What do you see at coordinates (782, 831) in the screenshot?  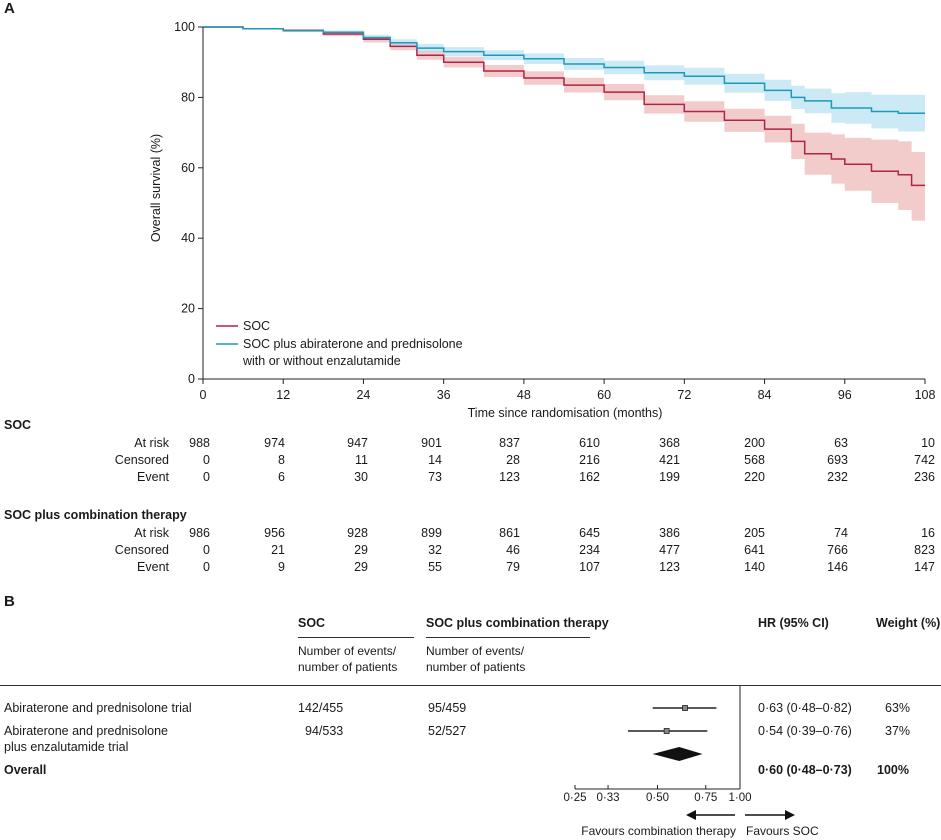 I see `favours-right-label: Favours SOC` at bounding box center [782, 831].